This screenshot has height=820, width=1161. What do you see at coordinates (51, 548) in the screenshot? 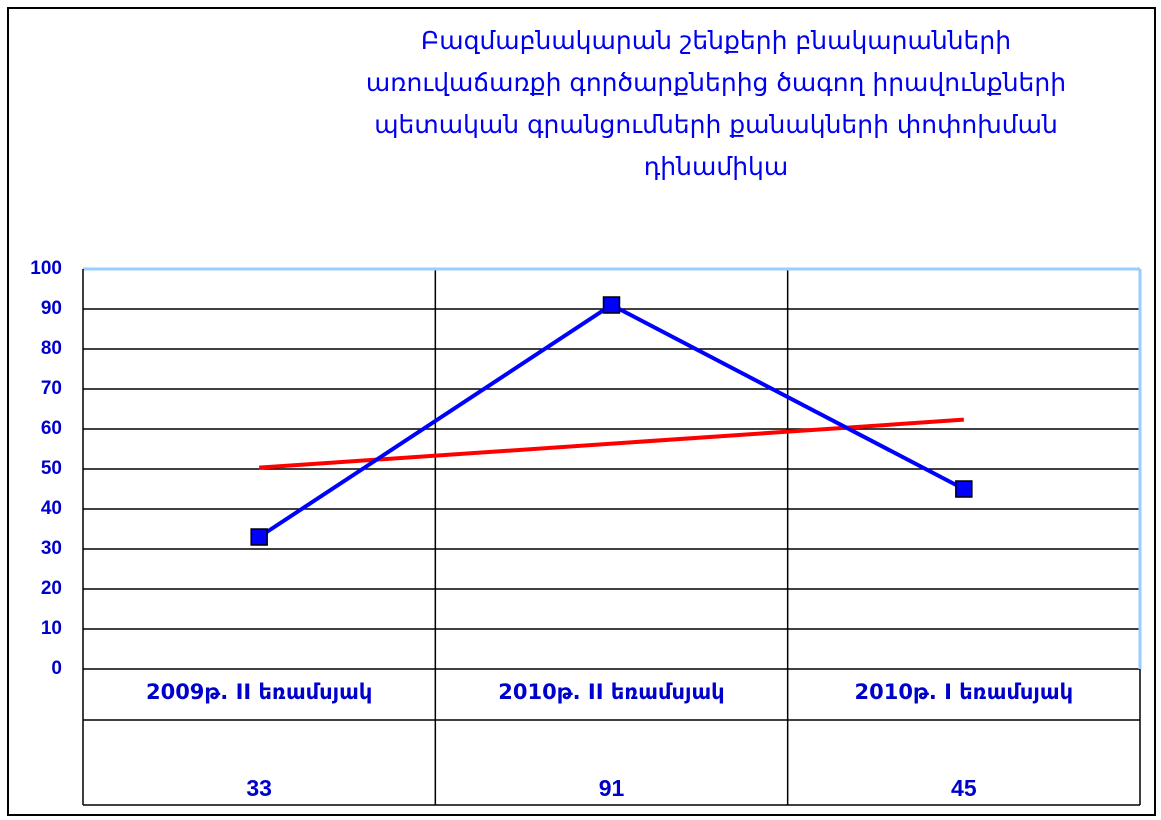
I see `y-tick-label: 30` at bounding box center [51, 548].